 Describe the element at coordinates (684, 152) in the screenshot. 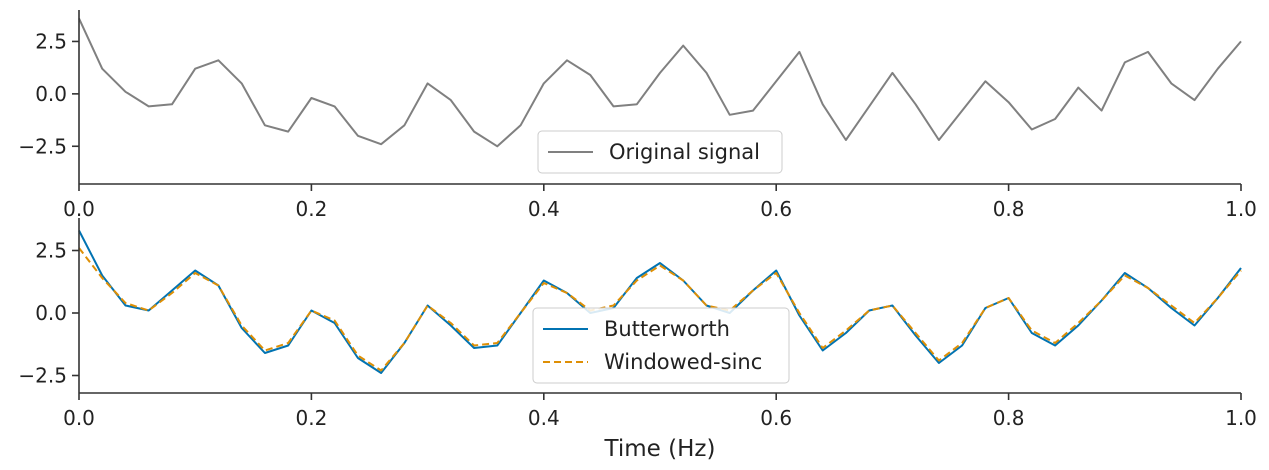

I see `legend-label: Original signal` at that location.